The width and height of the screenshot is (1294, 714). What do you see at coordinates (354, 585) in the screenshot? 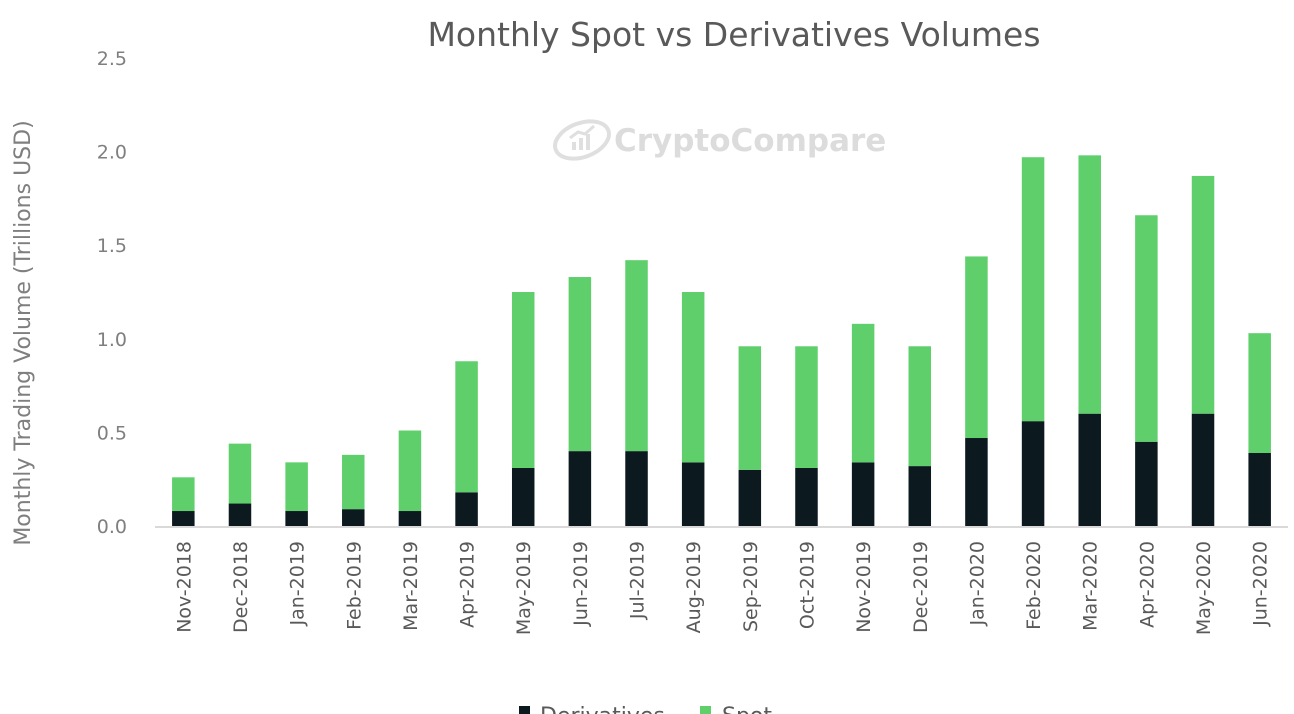
I see `x-tick-label: Feb-2019` at bounding box center [354, 585].